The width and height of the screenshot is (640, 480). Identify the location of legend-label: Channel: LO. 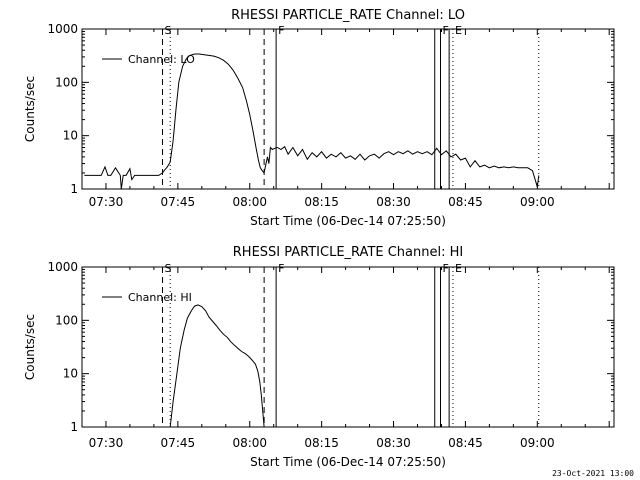
(161, 59).